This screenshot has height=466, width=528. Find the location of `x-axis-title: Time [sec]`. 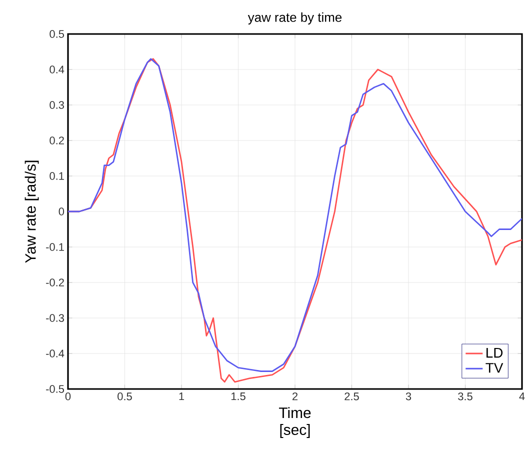

x-axis-title: Time [sec] is located at coordinates (295, 422).